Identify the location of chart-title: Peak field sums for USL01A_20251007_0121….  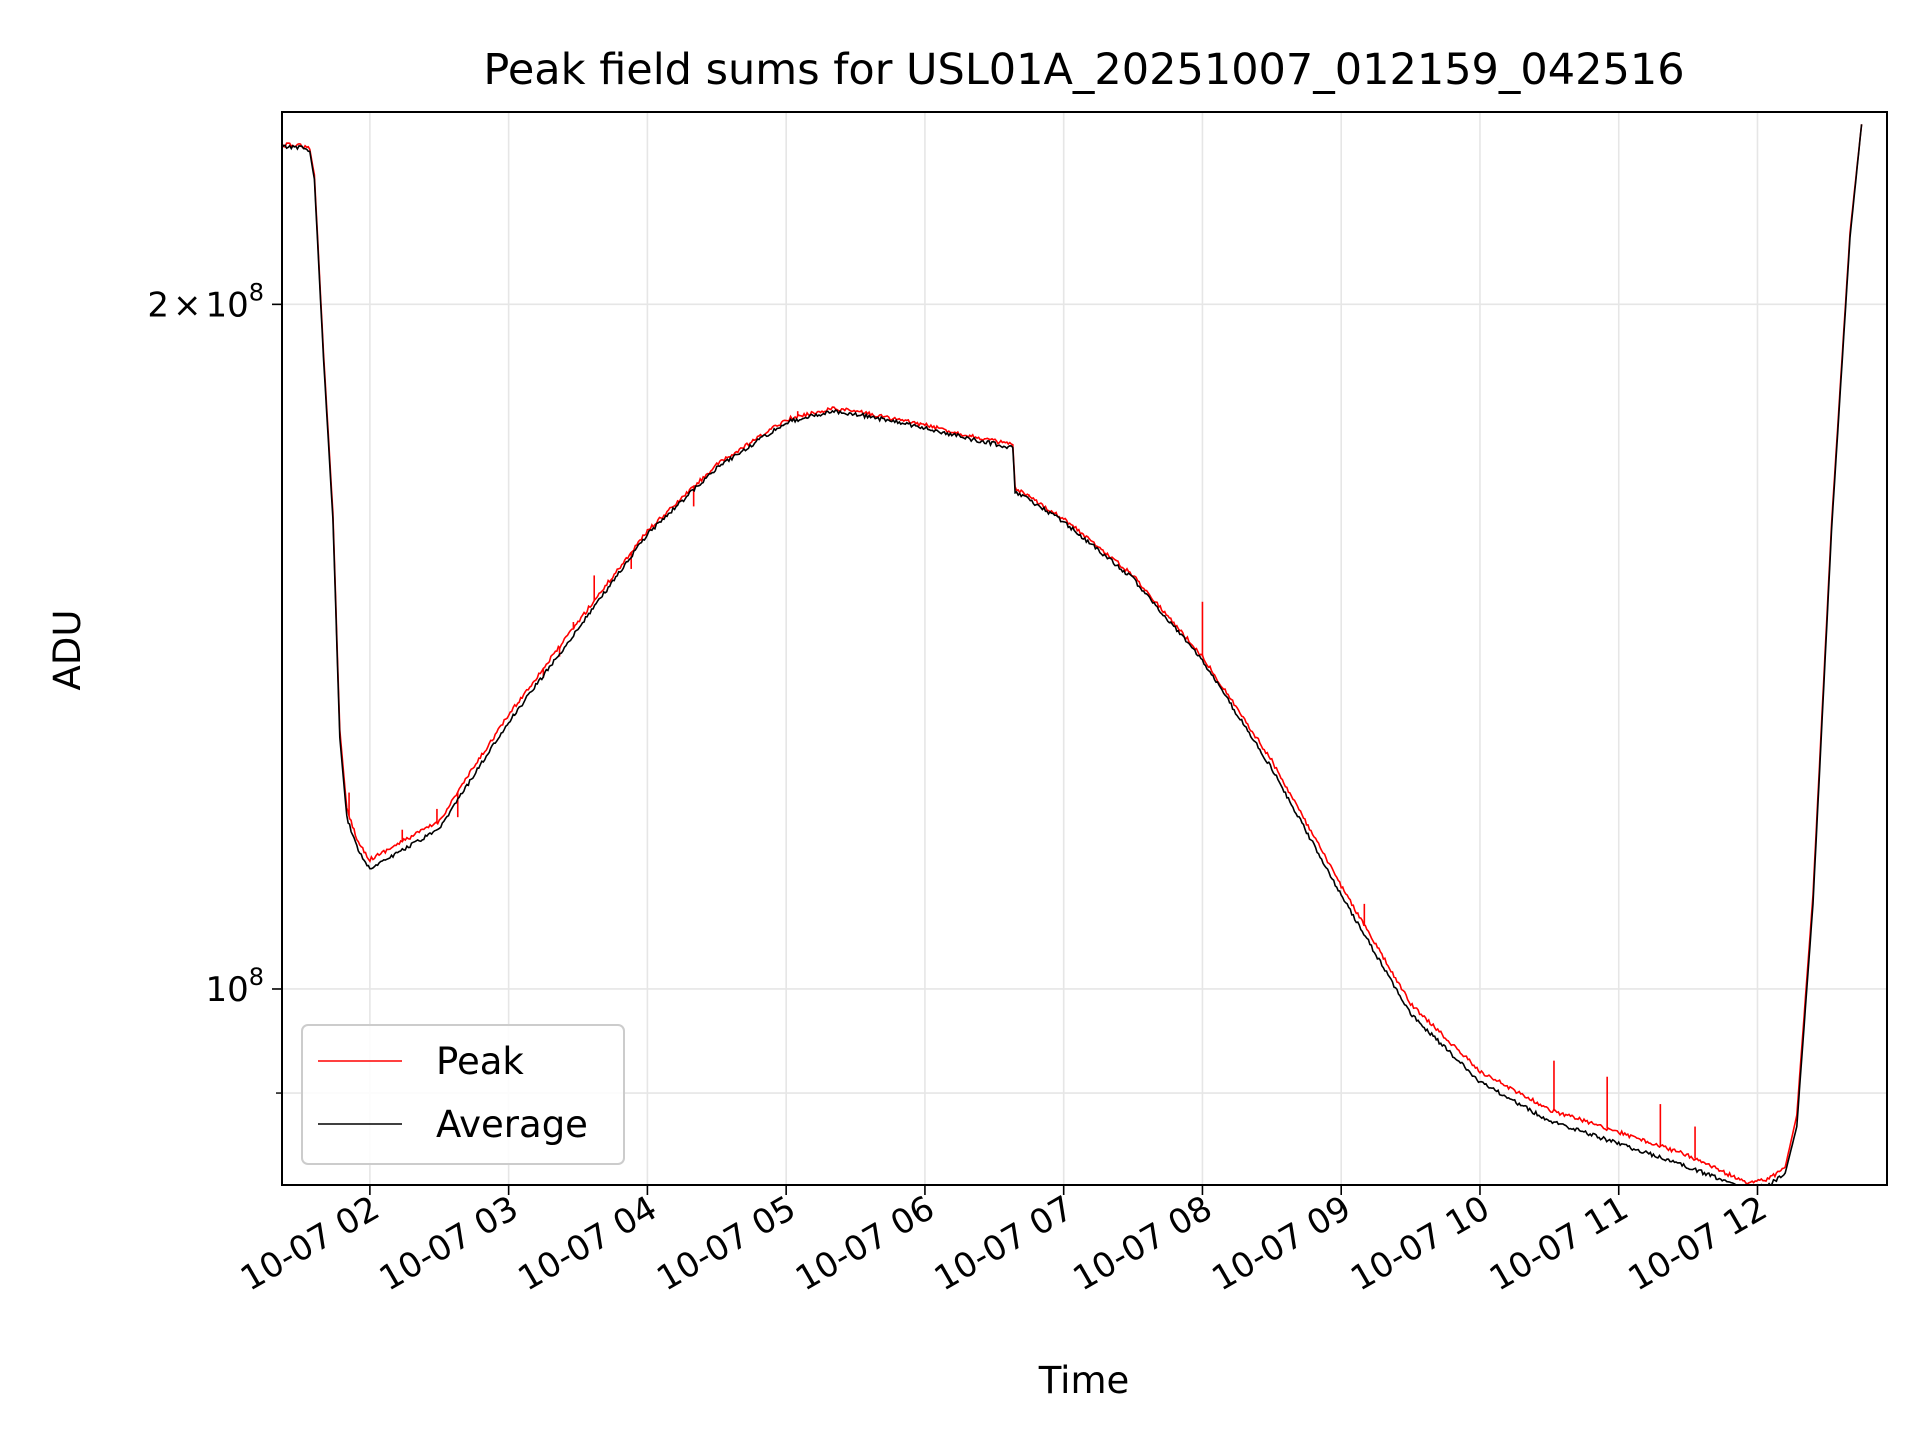
(1083, 70).